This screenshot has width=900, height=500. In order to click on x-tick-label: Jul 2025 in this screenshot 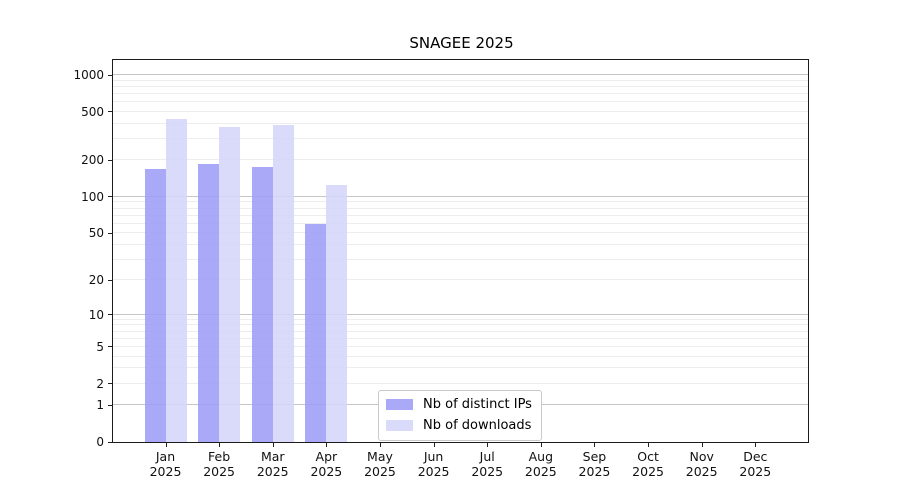, I will do `click(487, 464)`.